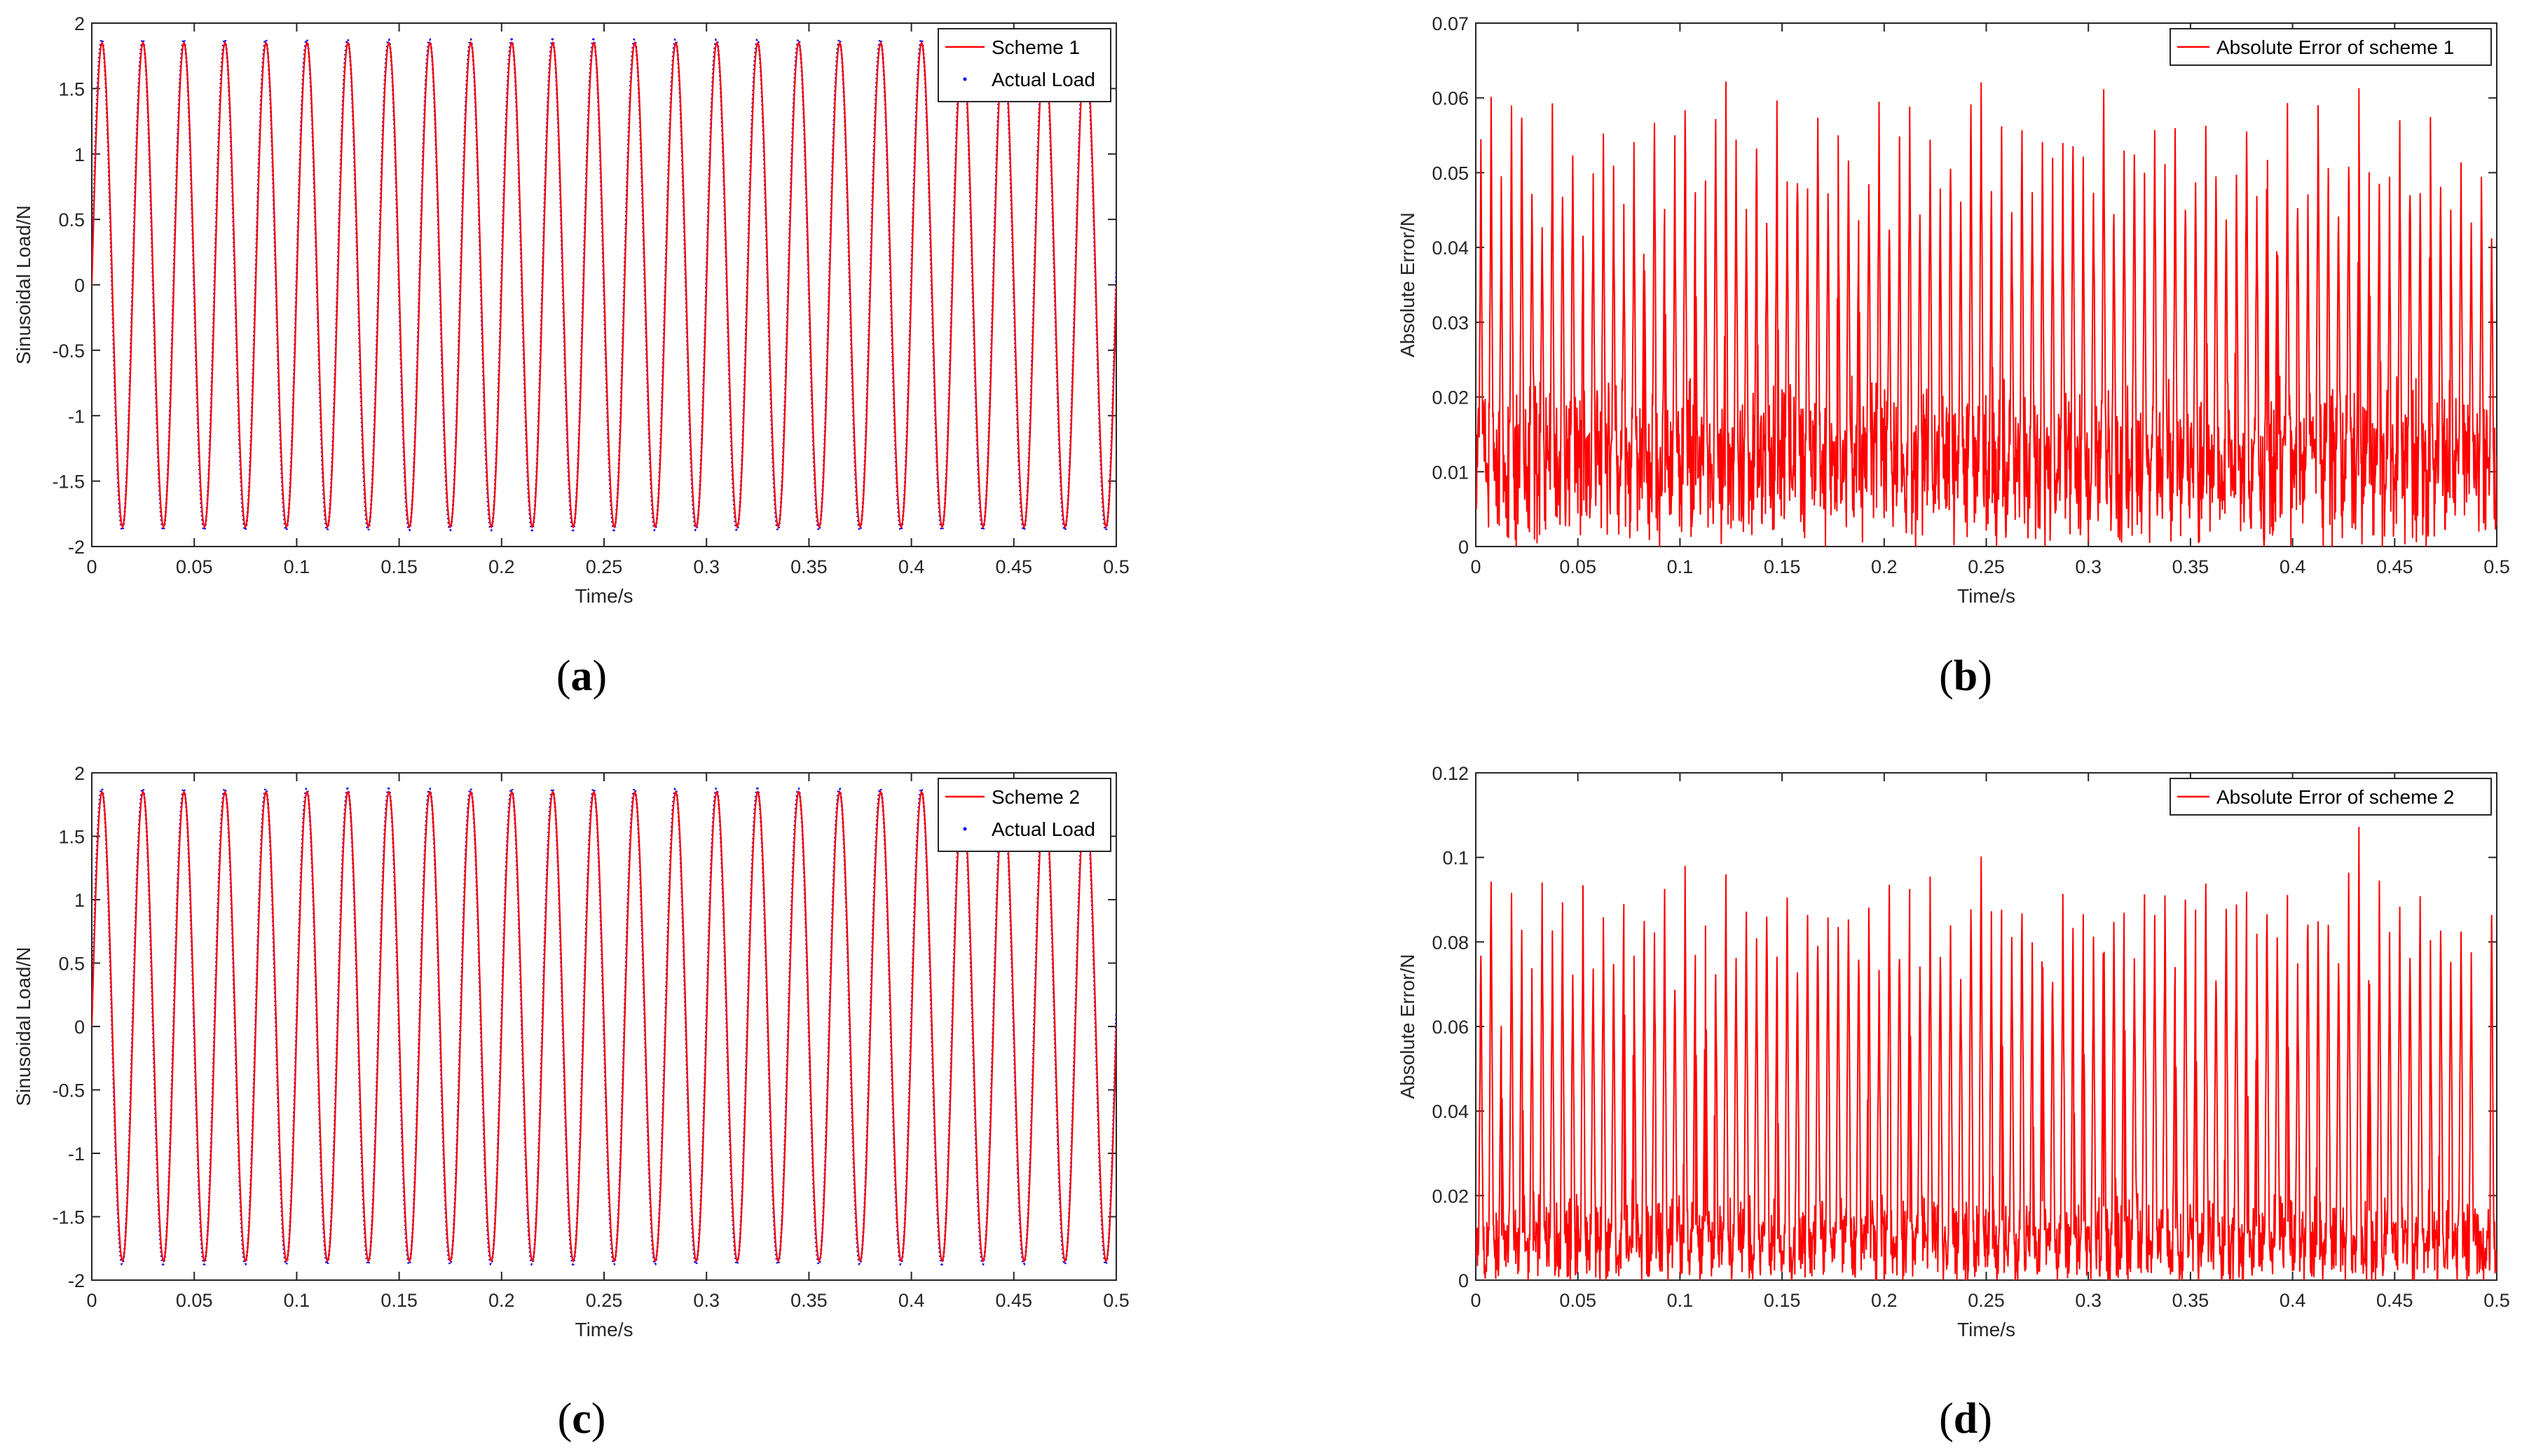 This screenshot has width=2529, height=1456. I want to click on panel-caption: (d), so click(1965, 1419).